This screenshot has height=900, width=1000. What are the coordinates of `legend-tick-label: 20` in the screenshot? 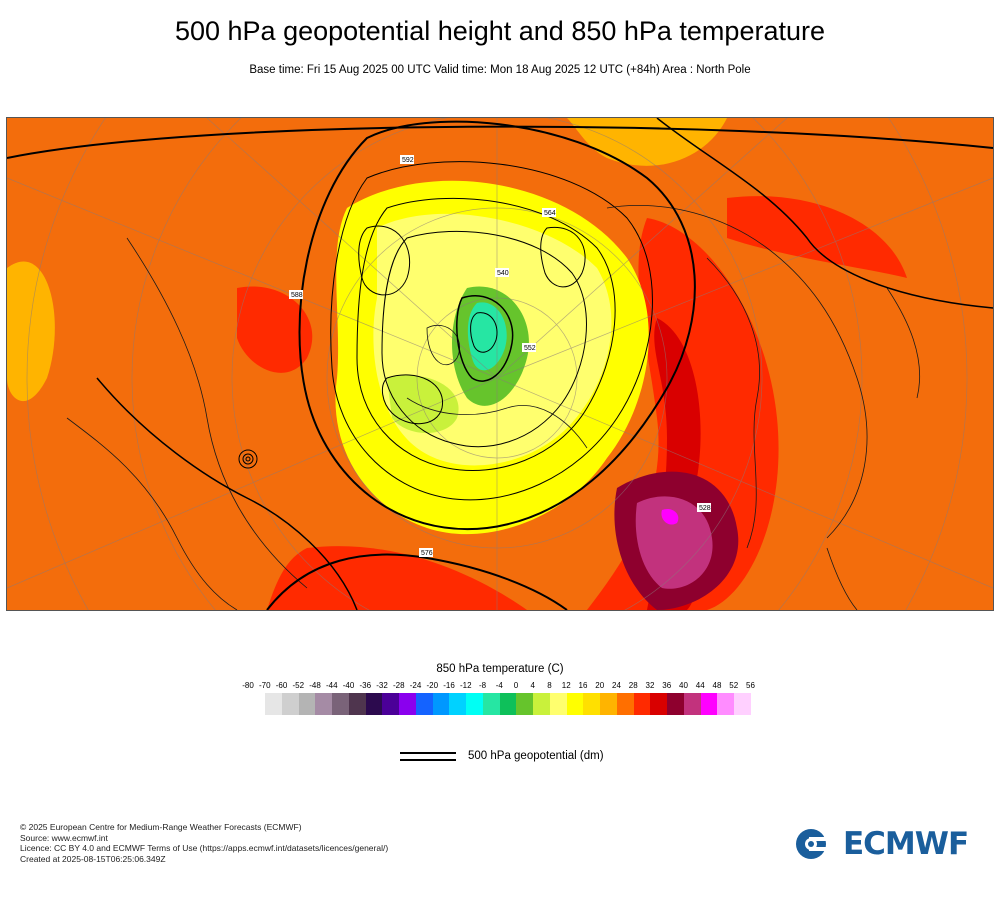 It's located at (600, 685).